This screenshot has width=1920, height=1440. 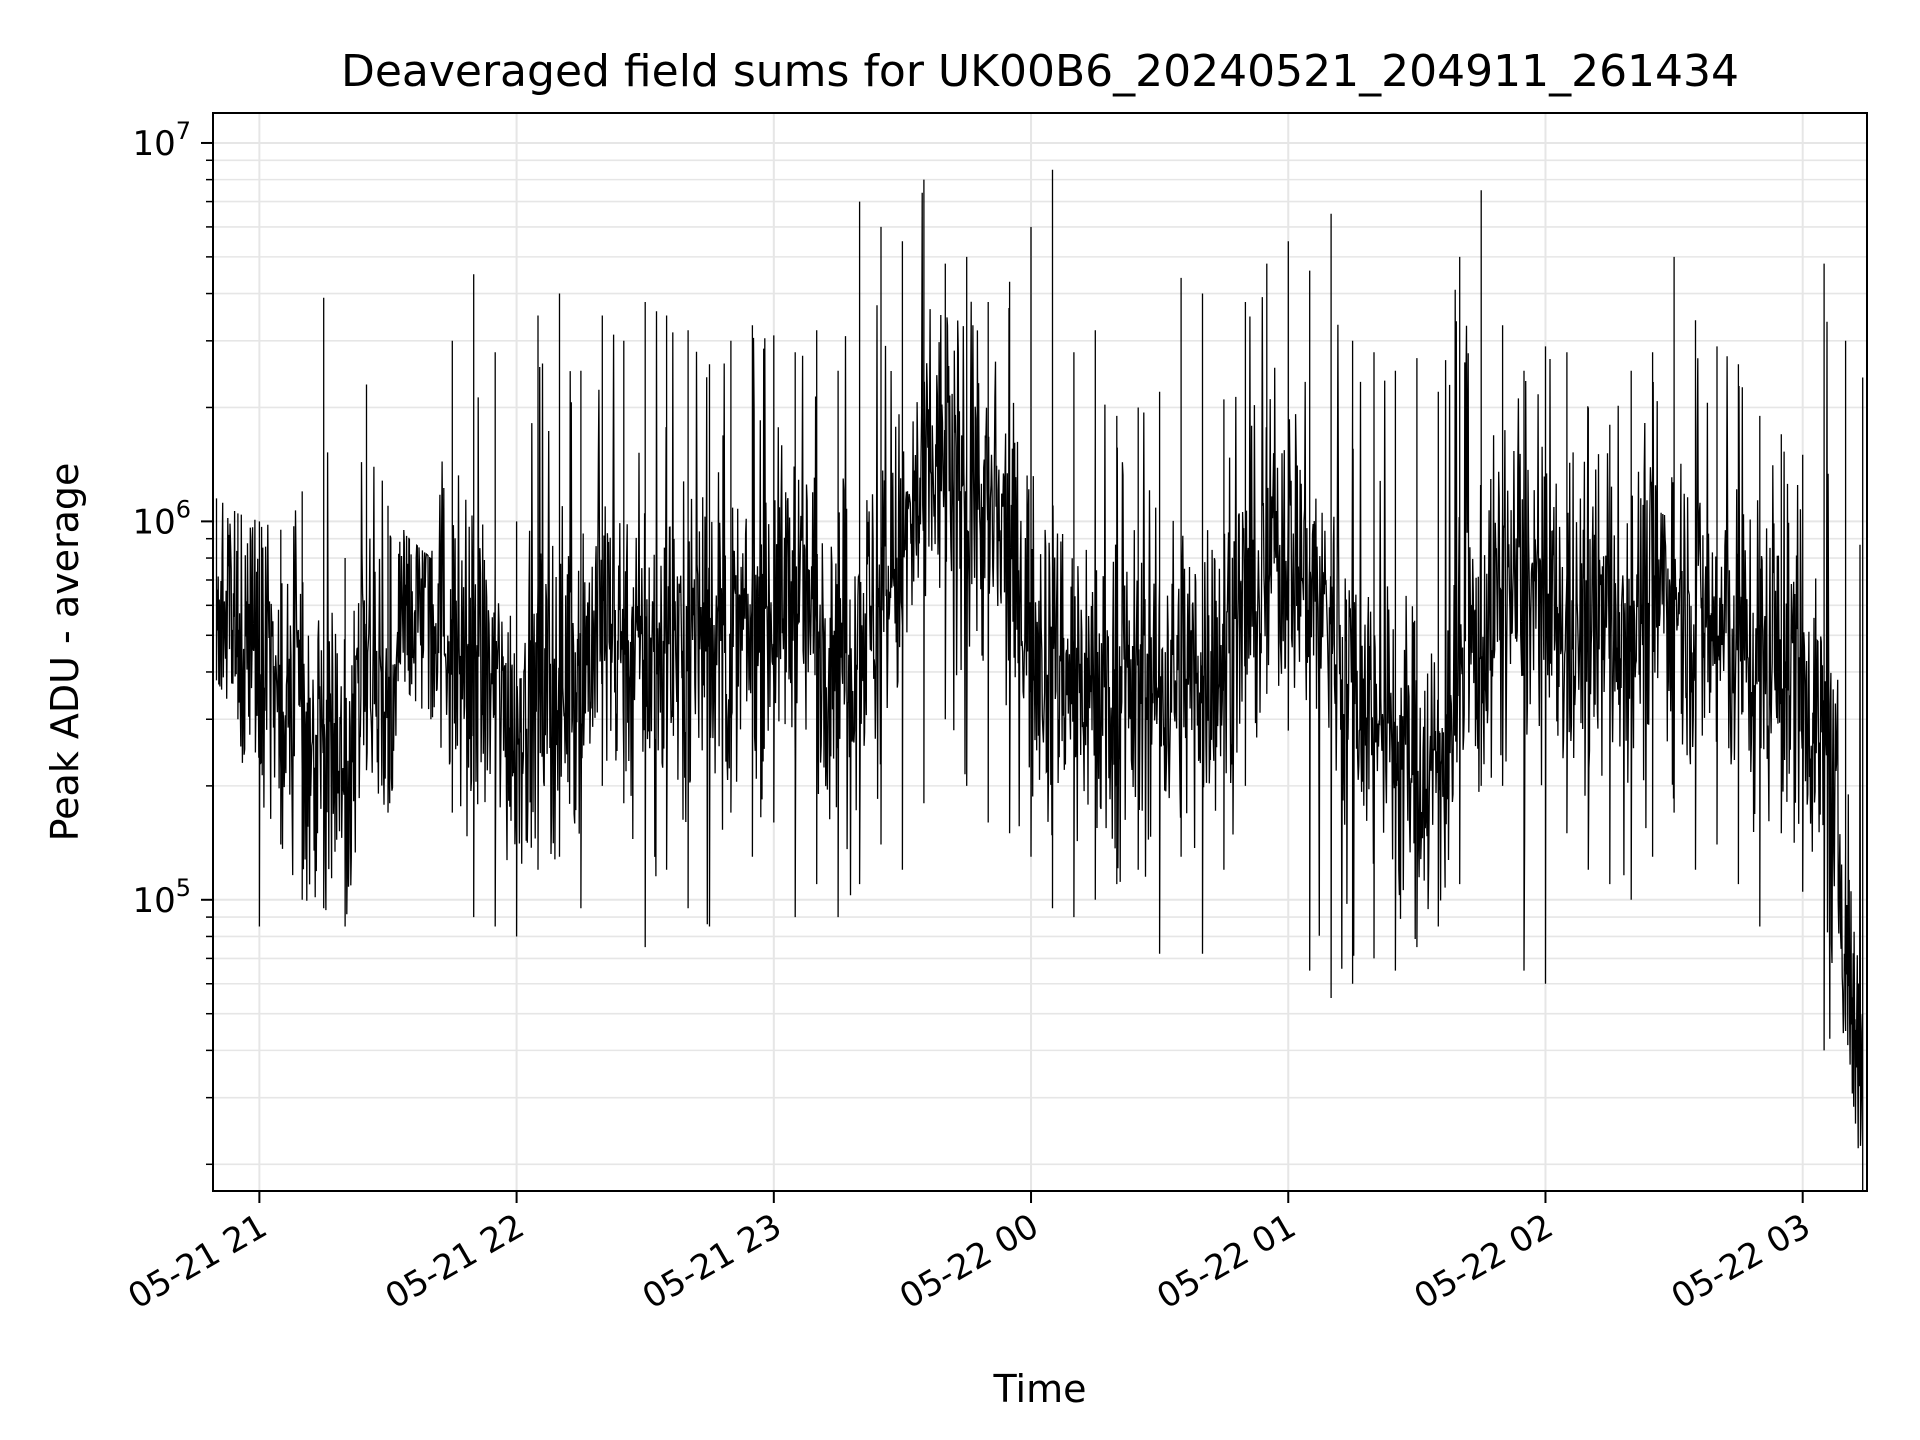 I want to click on y-tick-label: 10⁶, so click(x=161, y=518).